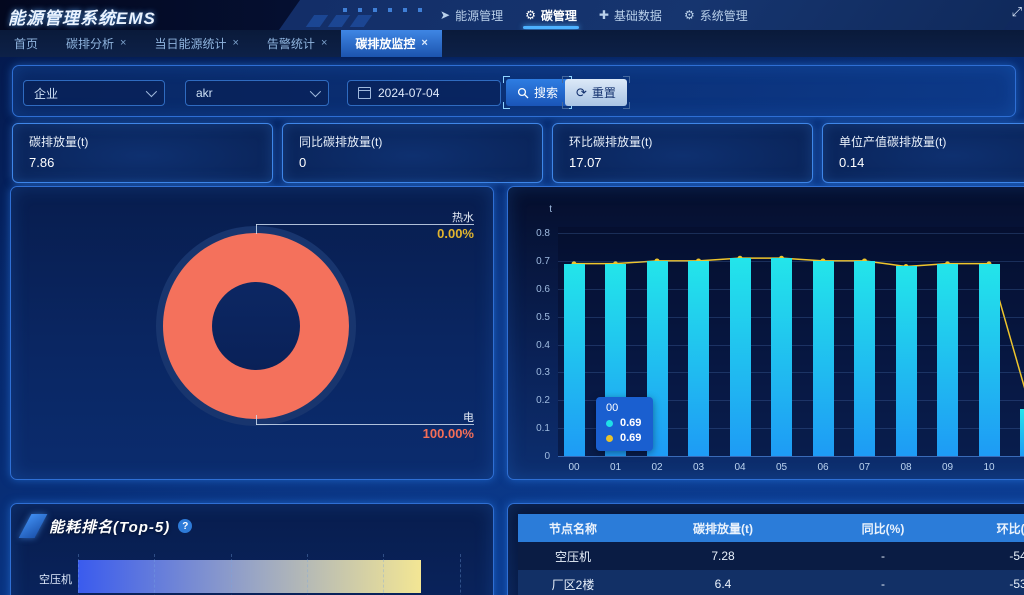  What do you see at coordinates (550, 209) in the screenshot?
I see `y-axis-unit: t` at bounding box center [550, 209].